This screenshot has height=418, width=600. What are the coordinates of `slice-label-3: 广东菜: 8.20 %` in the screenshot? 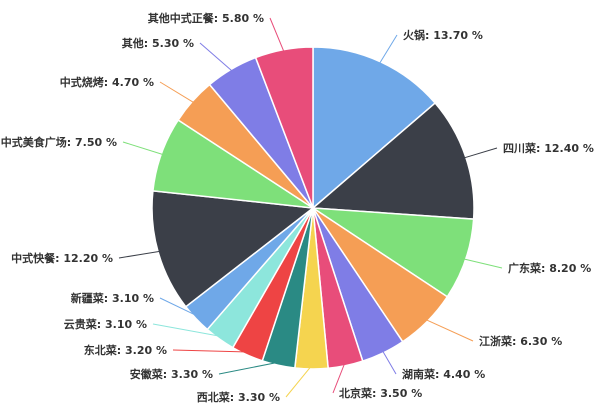 It's located at (549, 268).